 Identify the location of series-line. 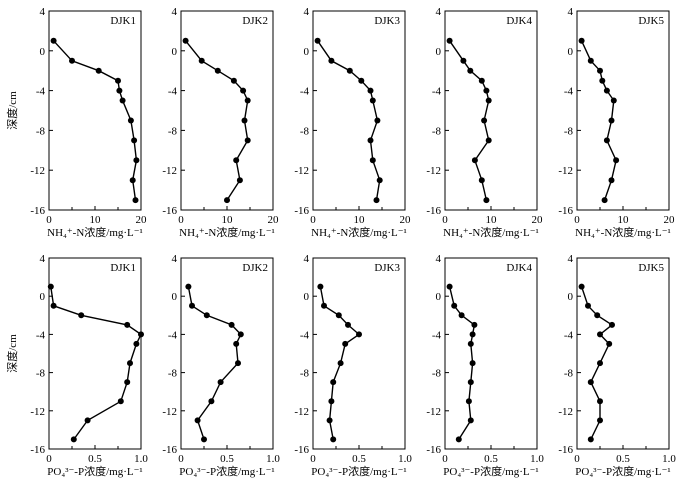
(214, 363).